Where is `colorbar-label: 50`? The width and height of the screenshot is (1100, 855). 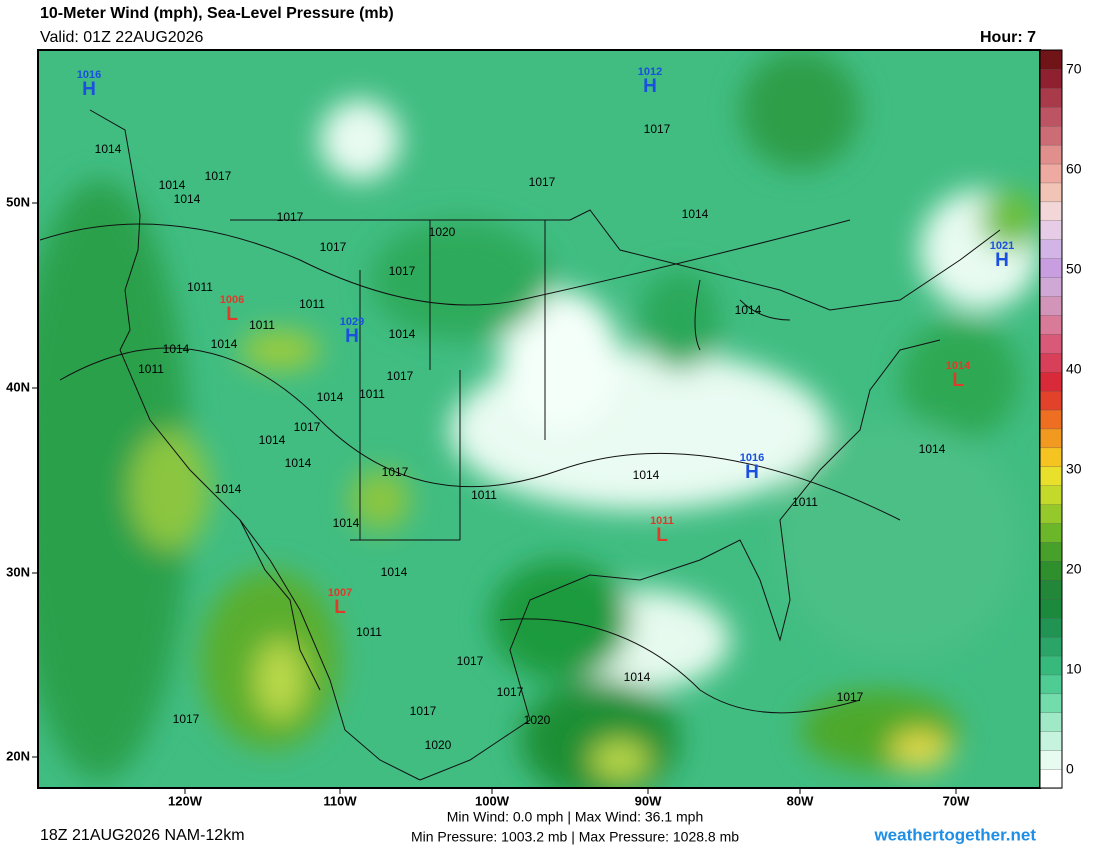 colorbar-label: 50 is located at coordinates (1074, 269).